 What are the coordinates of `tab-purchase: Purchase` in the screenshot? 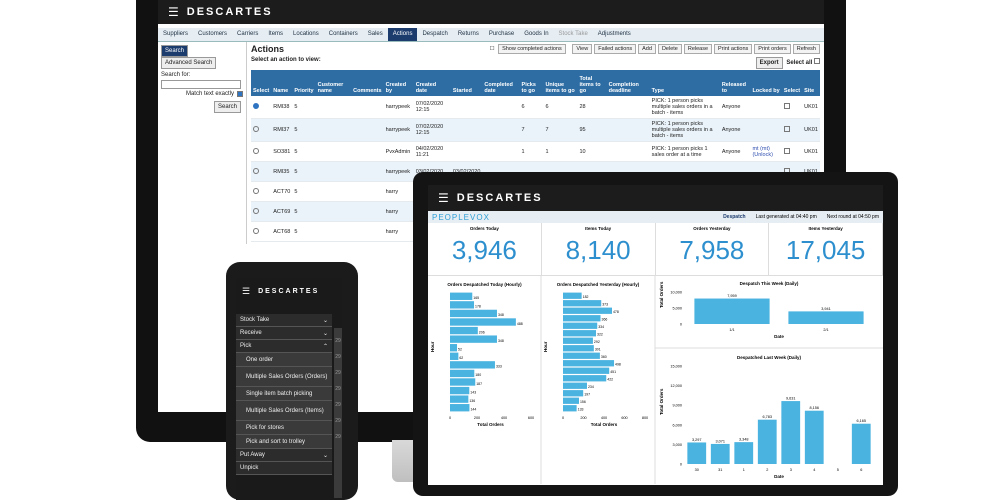 It's located at (501, 34).